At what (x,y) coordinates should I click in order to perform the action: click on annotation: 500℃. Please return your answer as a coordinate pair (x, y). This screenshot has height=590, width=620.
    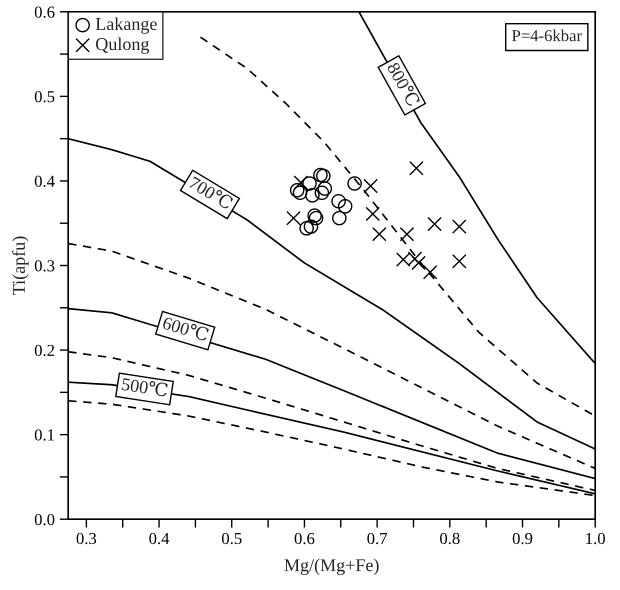
    Looking at the image, I should click on (144, 386).